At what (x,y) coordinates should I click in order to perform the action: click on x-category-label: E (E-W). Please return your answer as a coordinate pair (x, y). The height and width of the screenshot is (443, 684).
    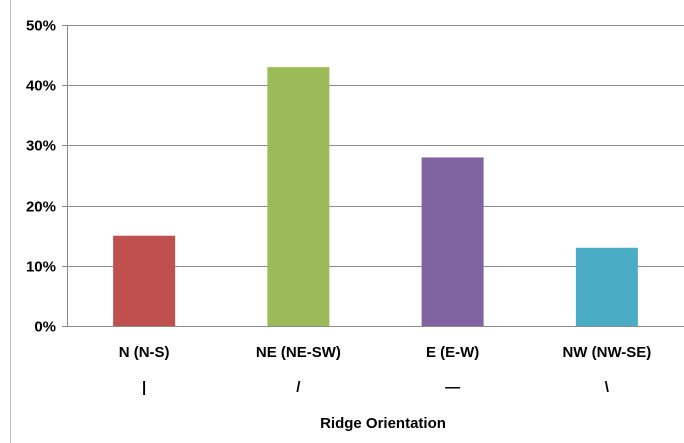
    Looking at the image, I should click on (452, 352).